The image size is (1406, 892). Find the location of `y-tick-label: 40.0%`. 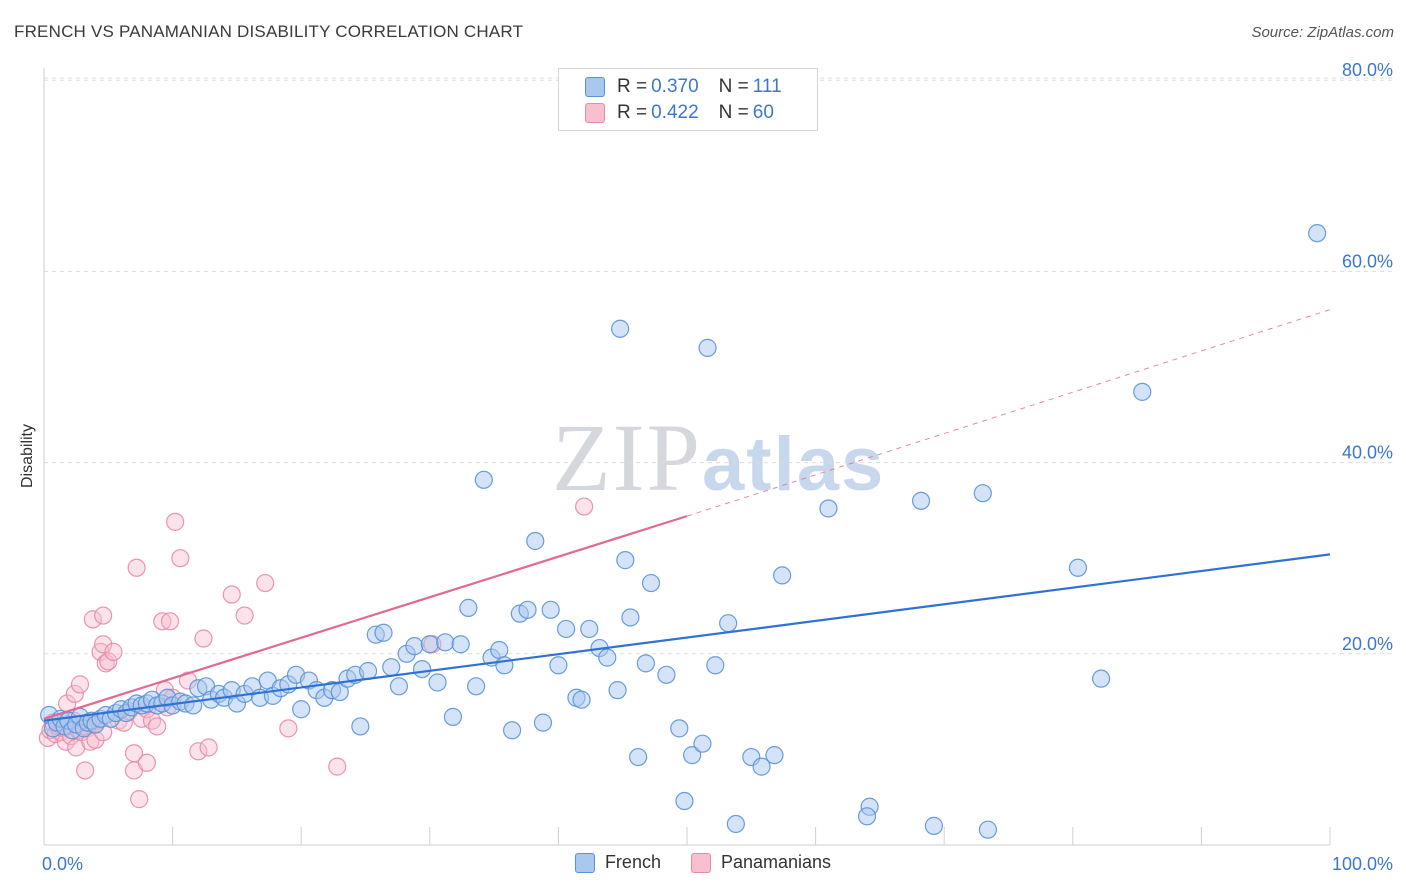

y-tick-label: 40.0% is located at coordinates (1367, 453).